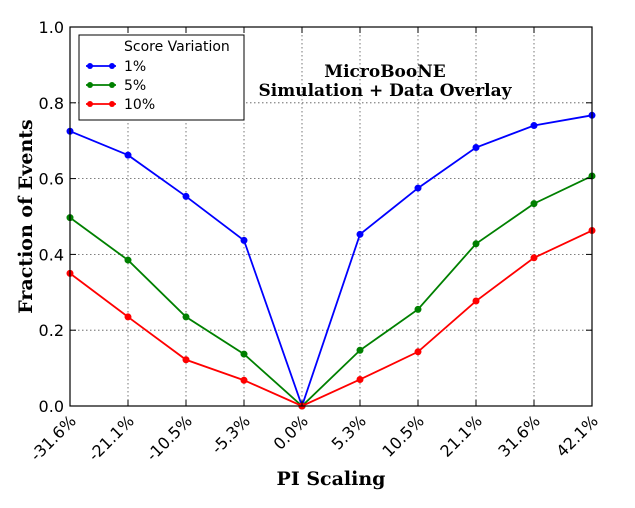 This screenshot has height=508, width=635. I want to click on x-tick-label: -10.5%, so click(168, 437).